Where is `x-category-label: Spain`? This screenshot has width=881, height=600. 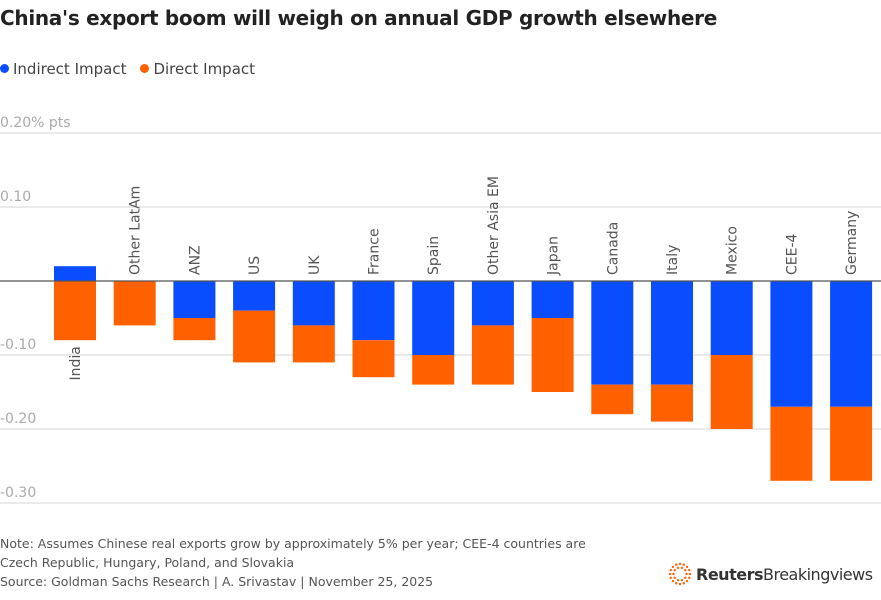 x-category-label: Spain is located at coordinates (434, 255).